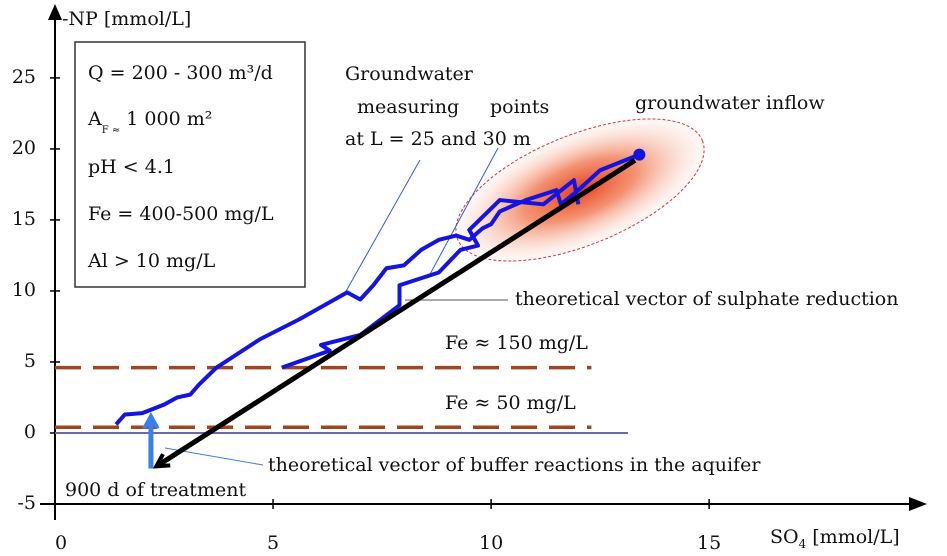 This screenshot has height=556, width=947. Describe the element at coordinates (784, 537) in the screenshot. I see `x-label-main: SO` at that location.